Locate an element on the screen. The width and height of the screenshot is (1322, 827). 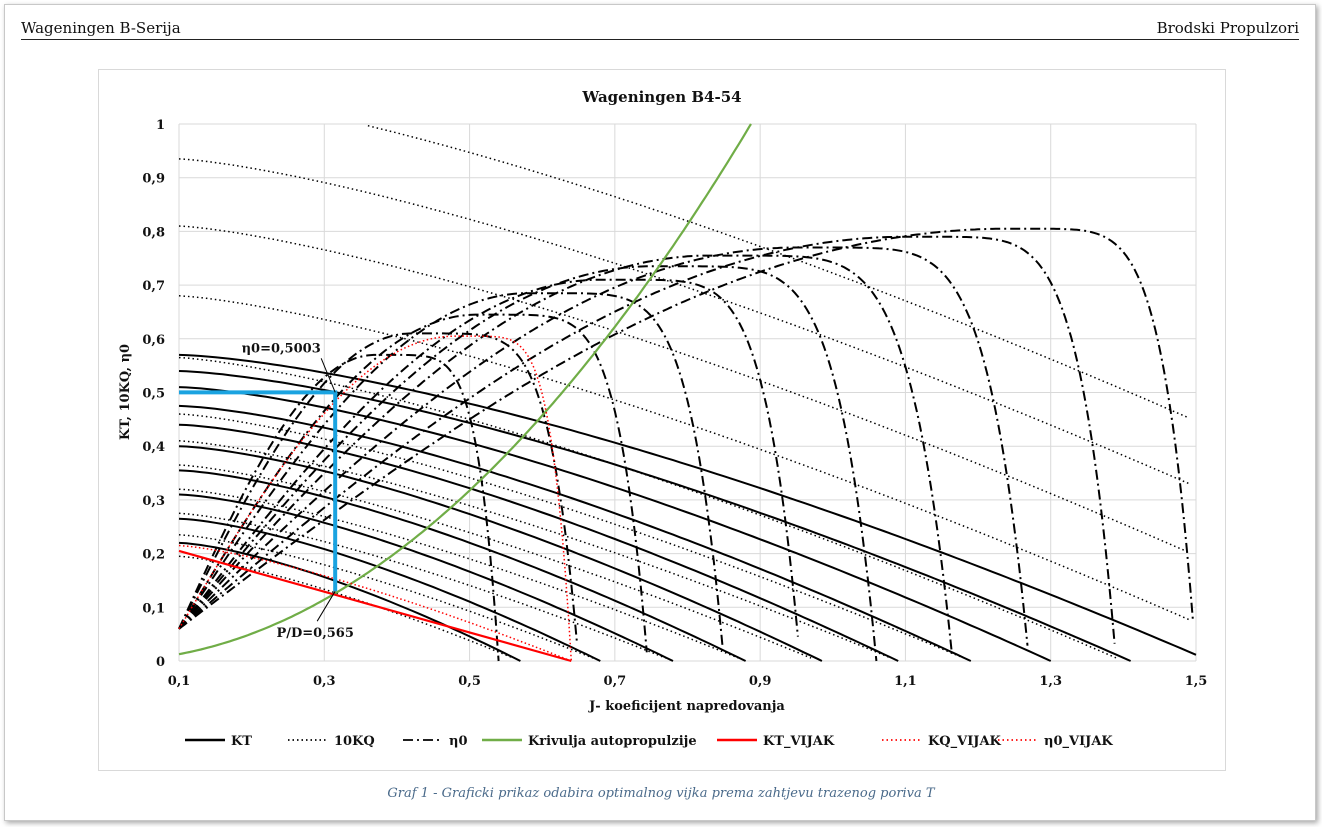
x-tick-label: 0,3 is located at coordinates (324, 681).